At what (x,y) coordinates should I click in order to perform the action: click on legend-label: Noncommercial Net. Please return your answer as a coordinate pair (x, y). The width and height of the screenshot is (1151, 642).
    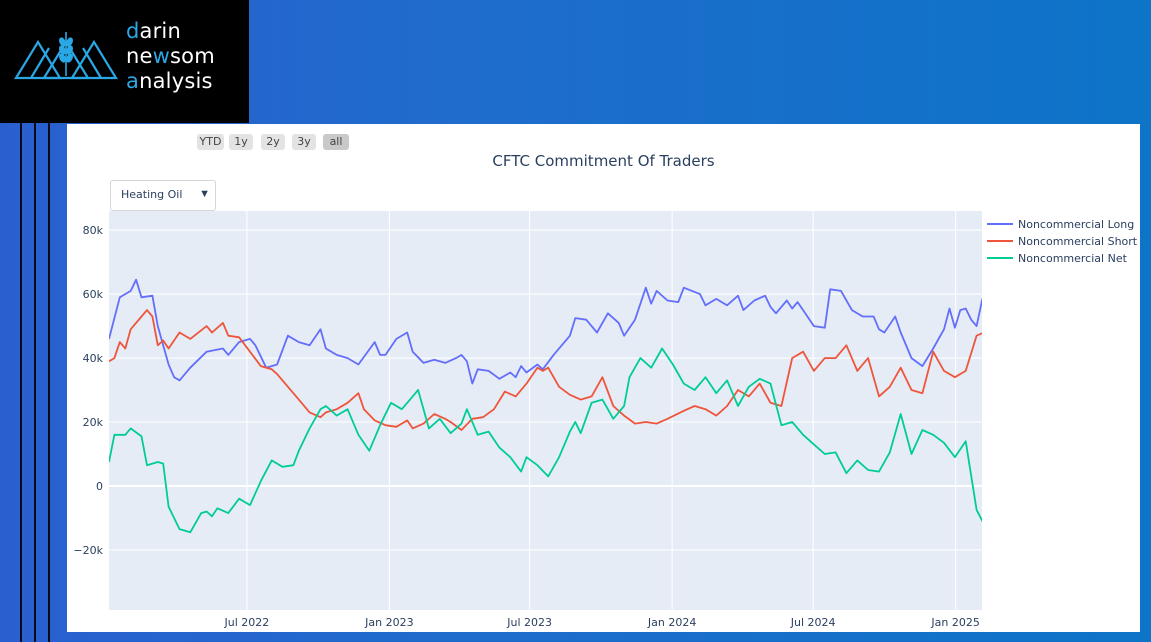
    Looking at the image, I should click on (1073, 258).